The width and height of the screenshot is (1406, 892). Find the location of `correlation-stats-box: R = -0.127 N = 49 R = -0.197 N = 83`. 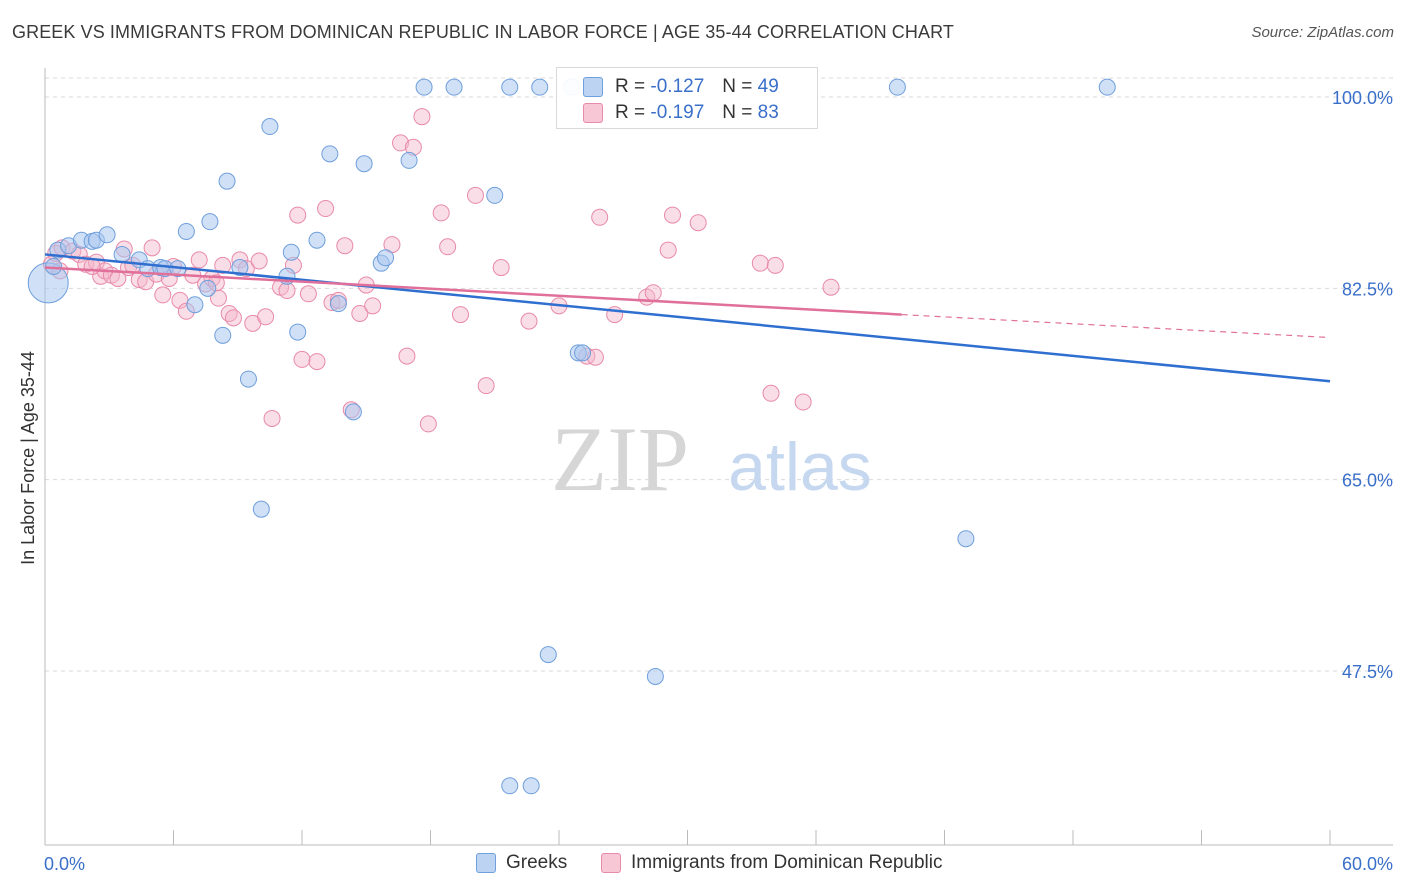

correlation-stats-box: R = -0.127 N = 49 R = -0.197 N = 83 is located at coordinates (687, 98).